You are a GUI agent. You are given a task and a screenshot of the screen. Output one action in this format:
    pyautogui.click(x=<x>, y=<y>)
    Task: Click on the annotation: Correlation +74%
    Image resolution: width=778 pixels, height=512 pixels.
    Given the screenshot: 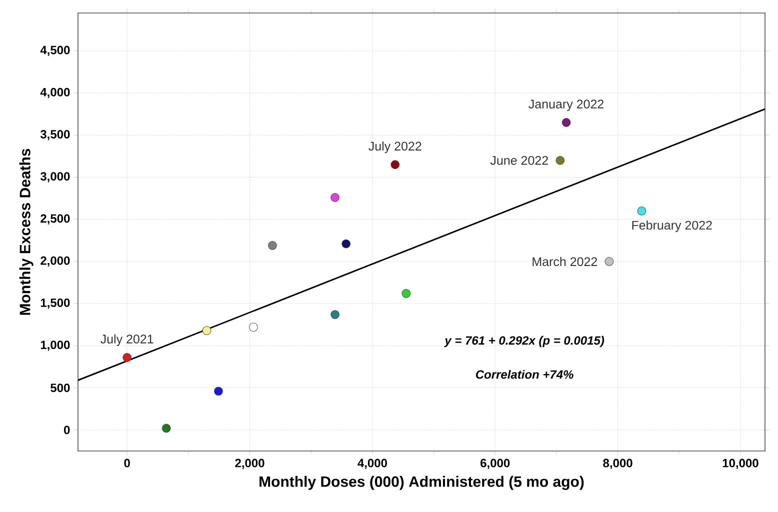 What is the action you would take?
    pyautogui.click(x=525, y=374)
    